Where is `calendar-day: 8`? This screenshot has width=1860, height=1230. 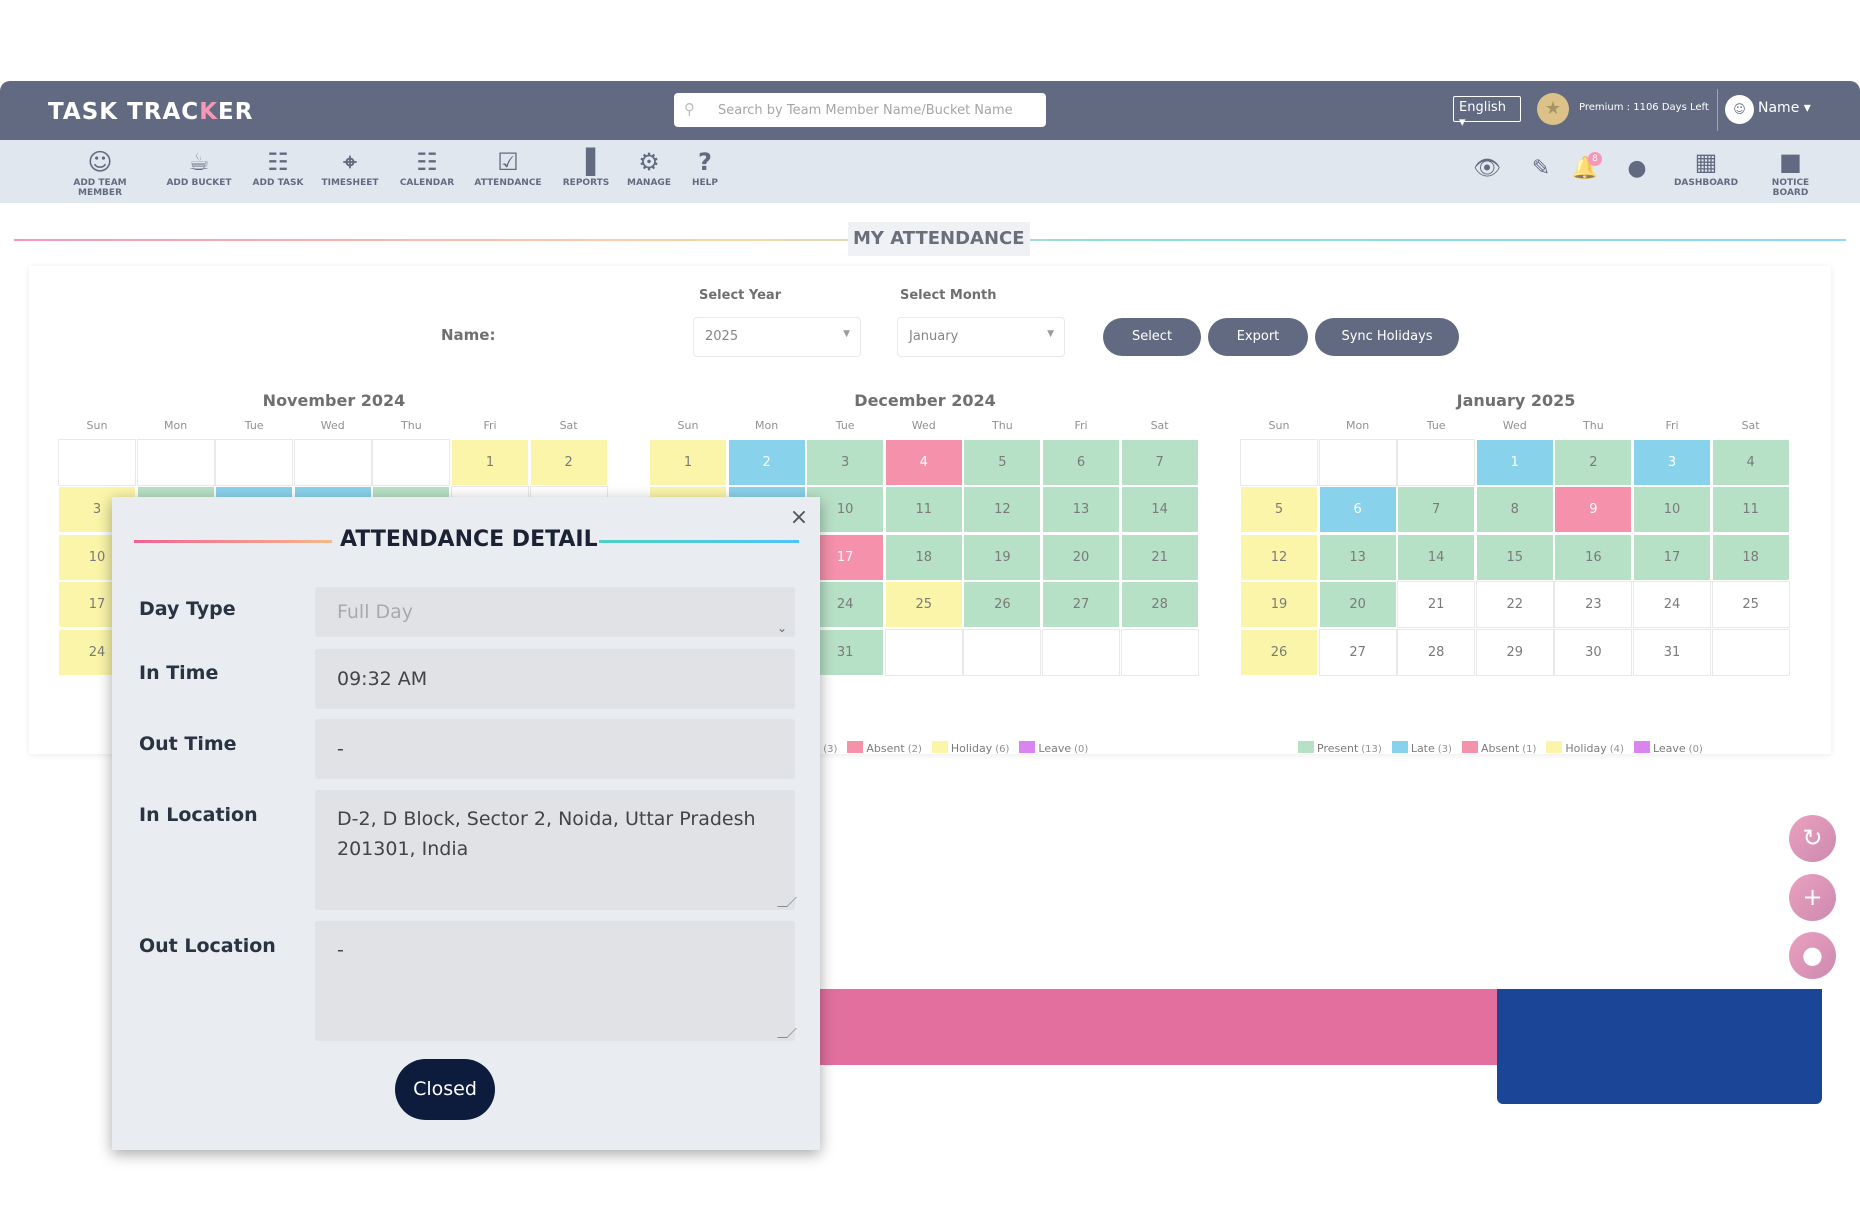
calendar-day: 8 is located at coordinates (1514, 510).